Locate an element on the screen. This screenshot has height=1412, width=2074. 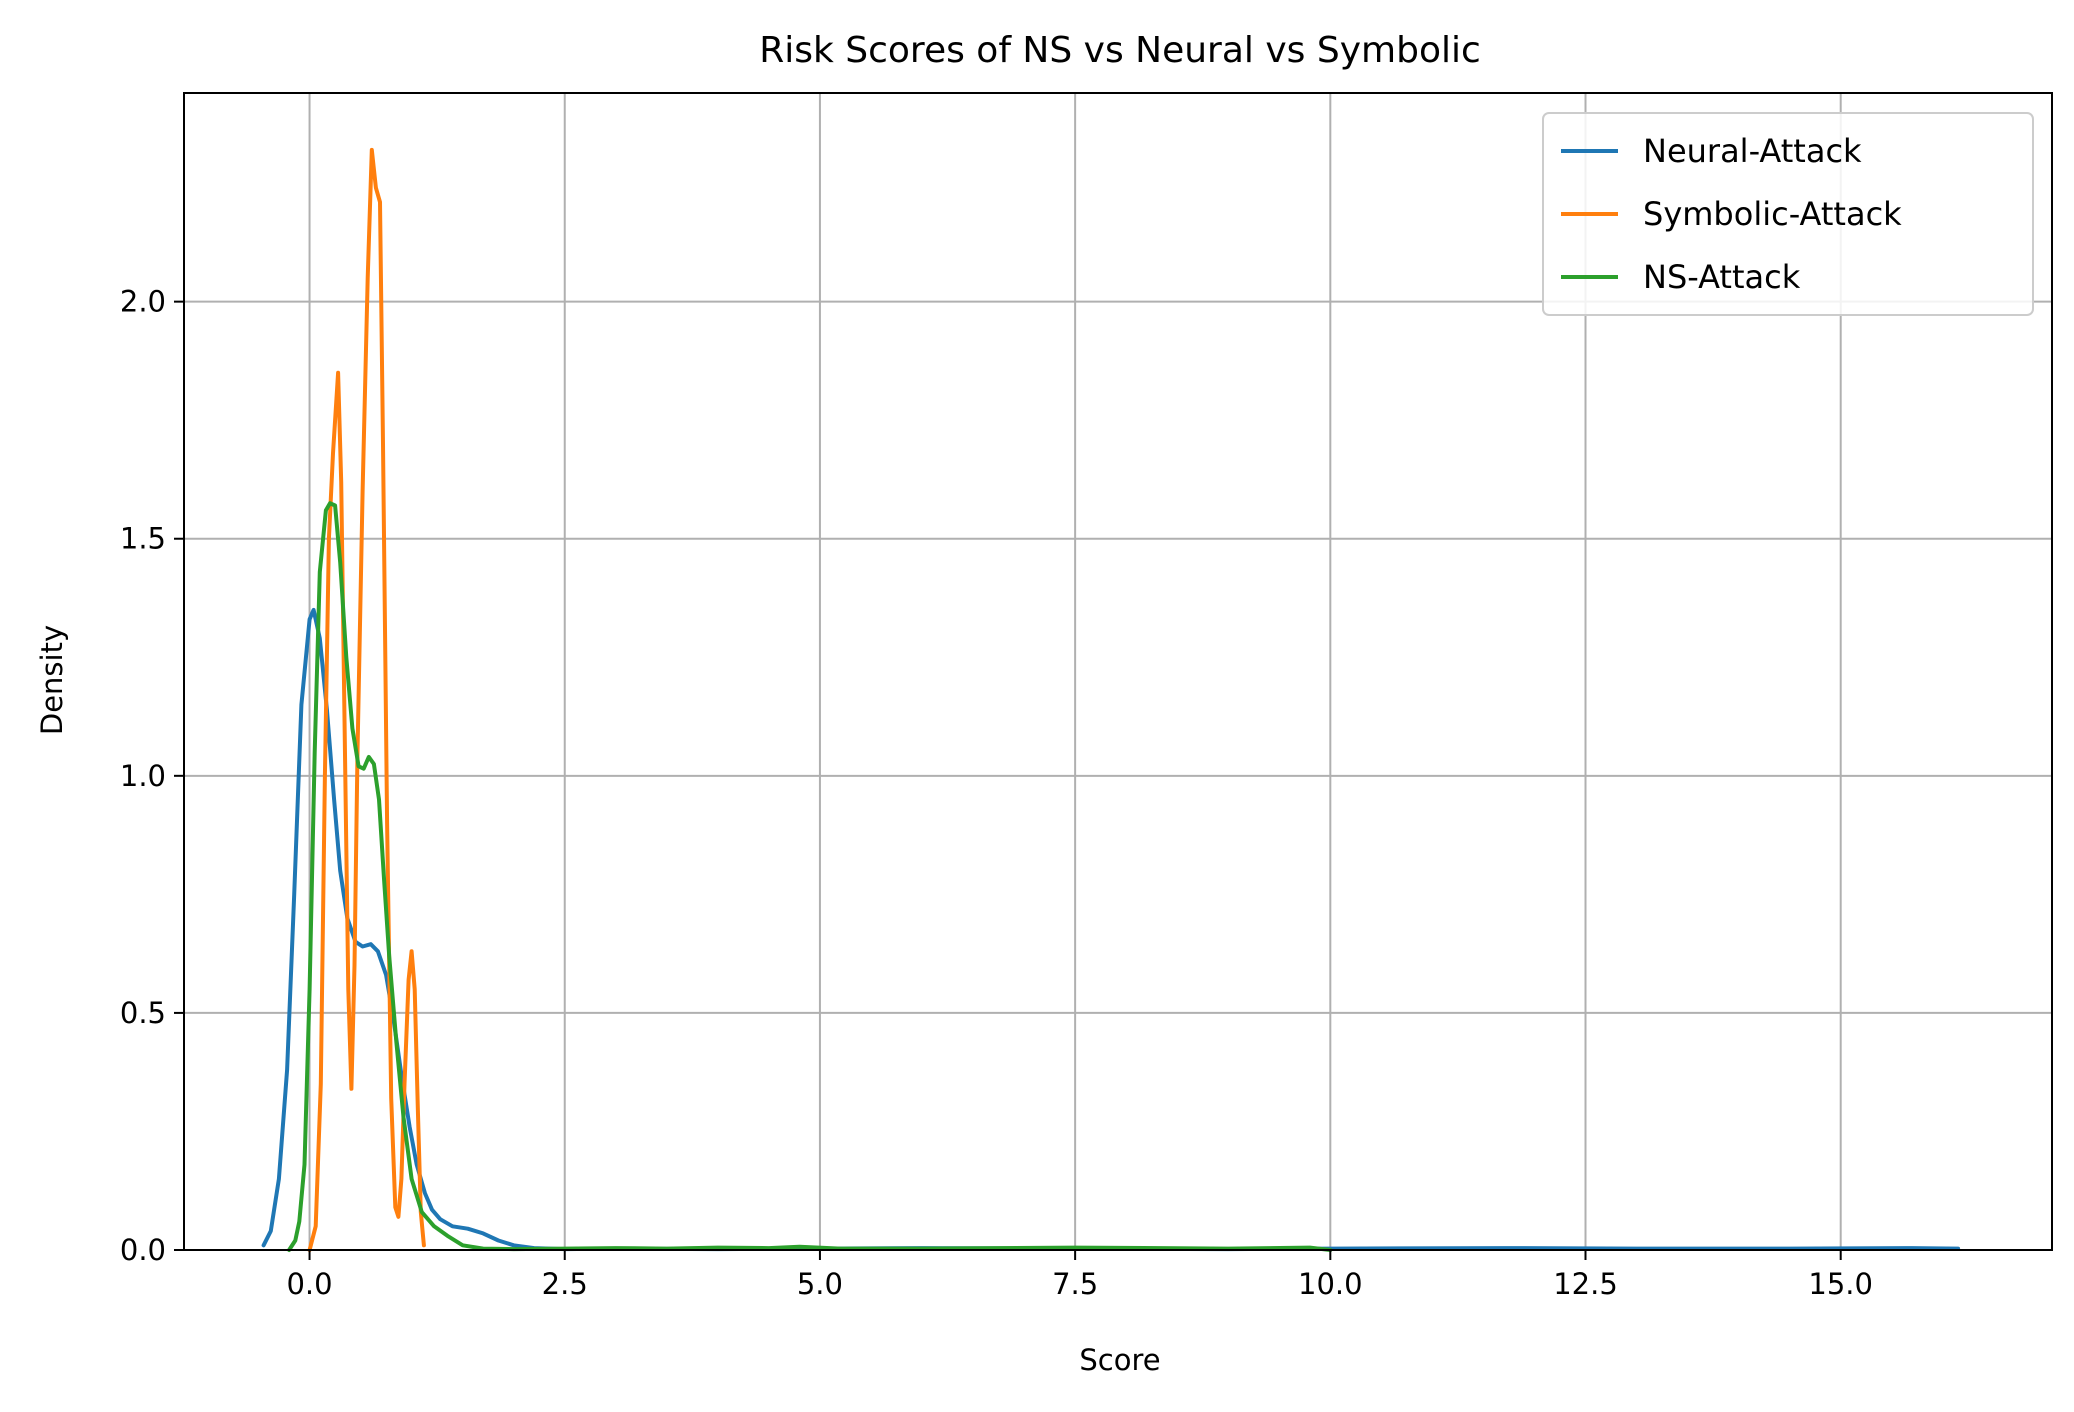
y-tick-label: 0.5 is located at coordinates (143, 1013).